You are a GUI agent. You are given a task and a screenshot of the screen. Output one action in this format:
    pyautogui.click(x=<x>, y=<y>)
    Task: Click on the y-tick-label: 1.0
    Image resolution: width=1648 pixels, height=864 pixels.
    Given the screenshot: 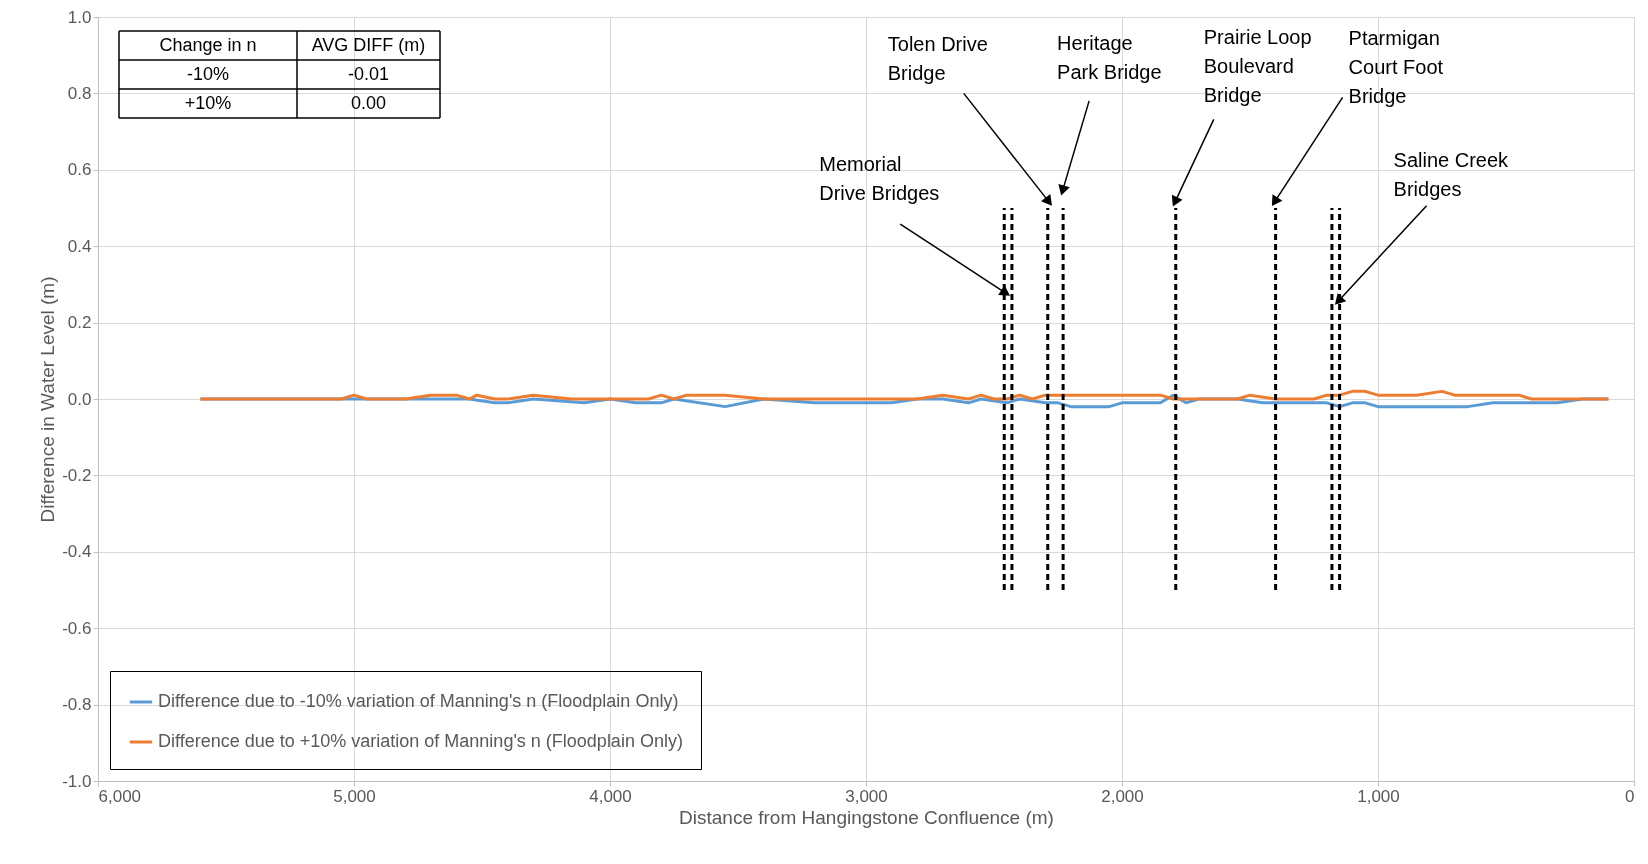 What is the action you would take?
    pyautogui.click(x=79, y=17)
    